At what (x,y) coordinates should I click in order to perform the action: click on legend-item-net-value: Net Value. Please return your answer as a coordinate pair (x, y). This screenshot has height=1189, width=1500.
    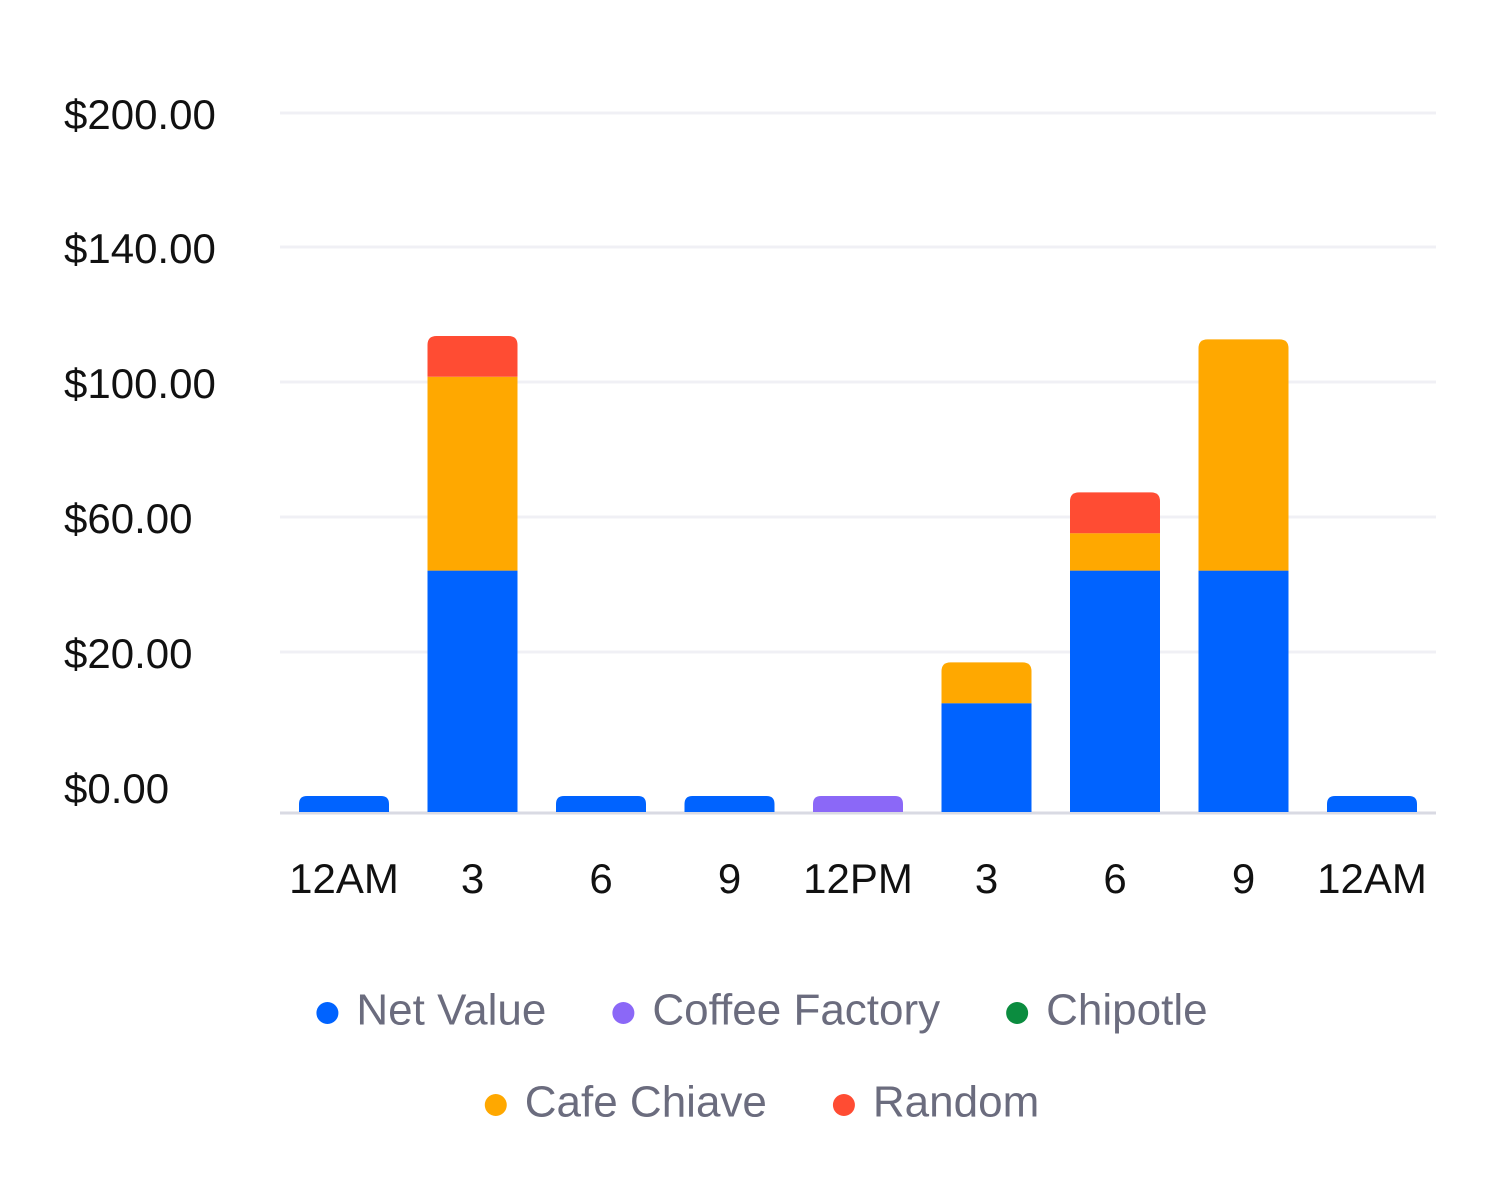
    Looking at the image, I should click on (431, 1010).